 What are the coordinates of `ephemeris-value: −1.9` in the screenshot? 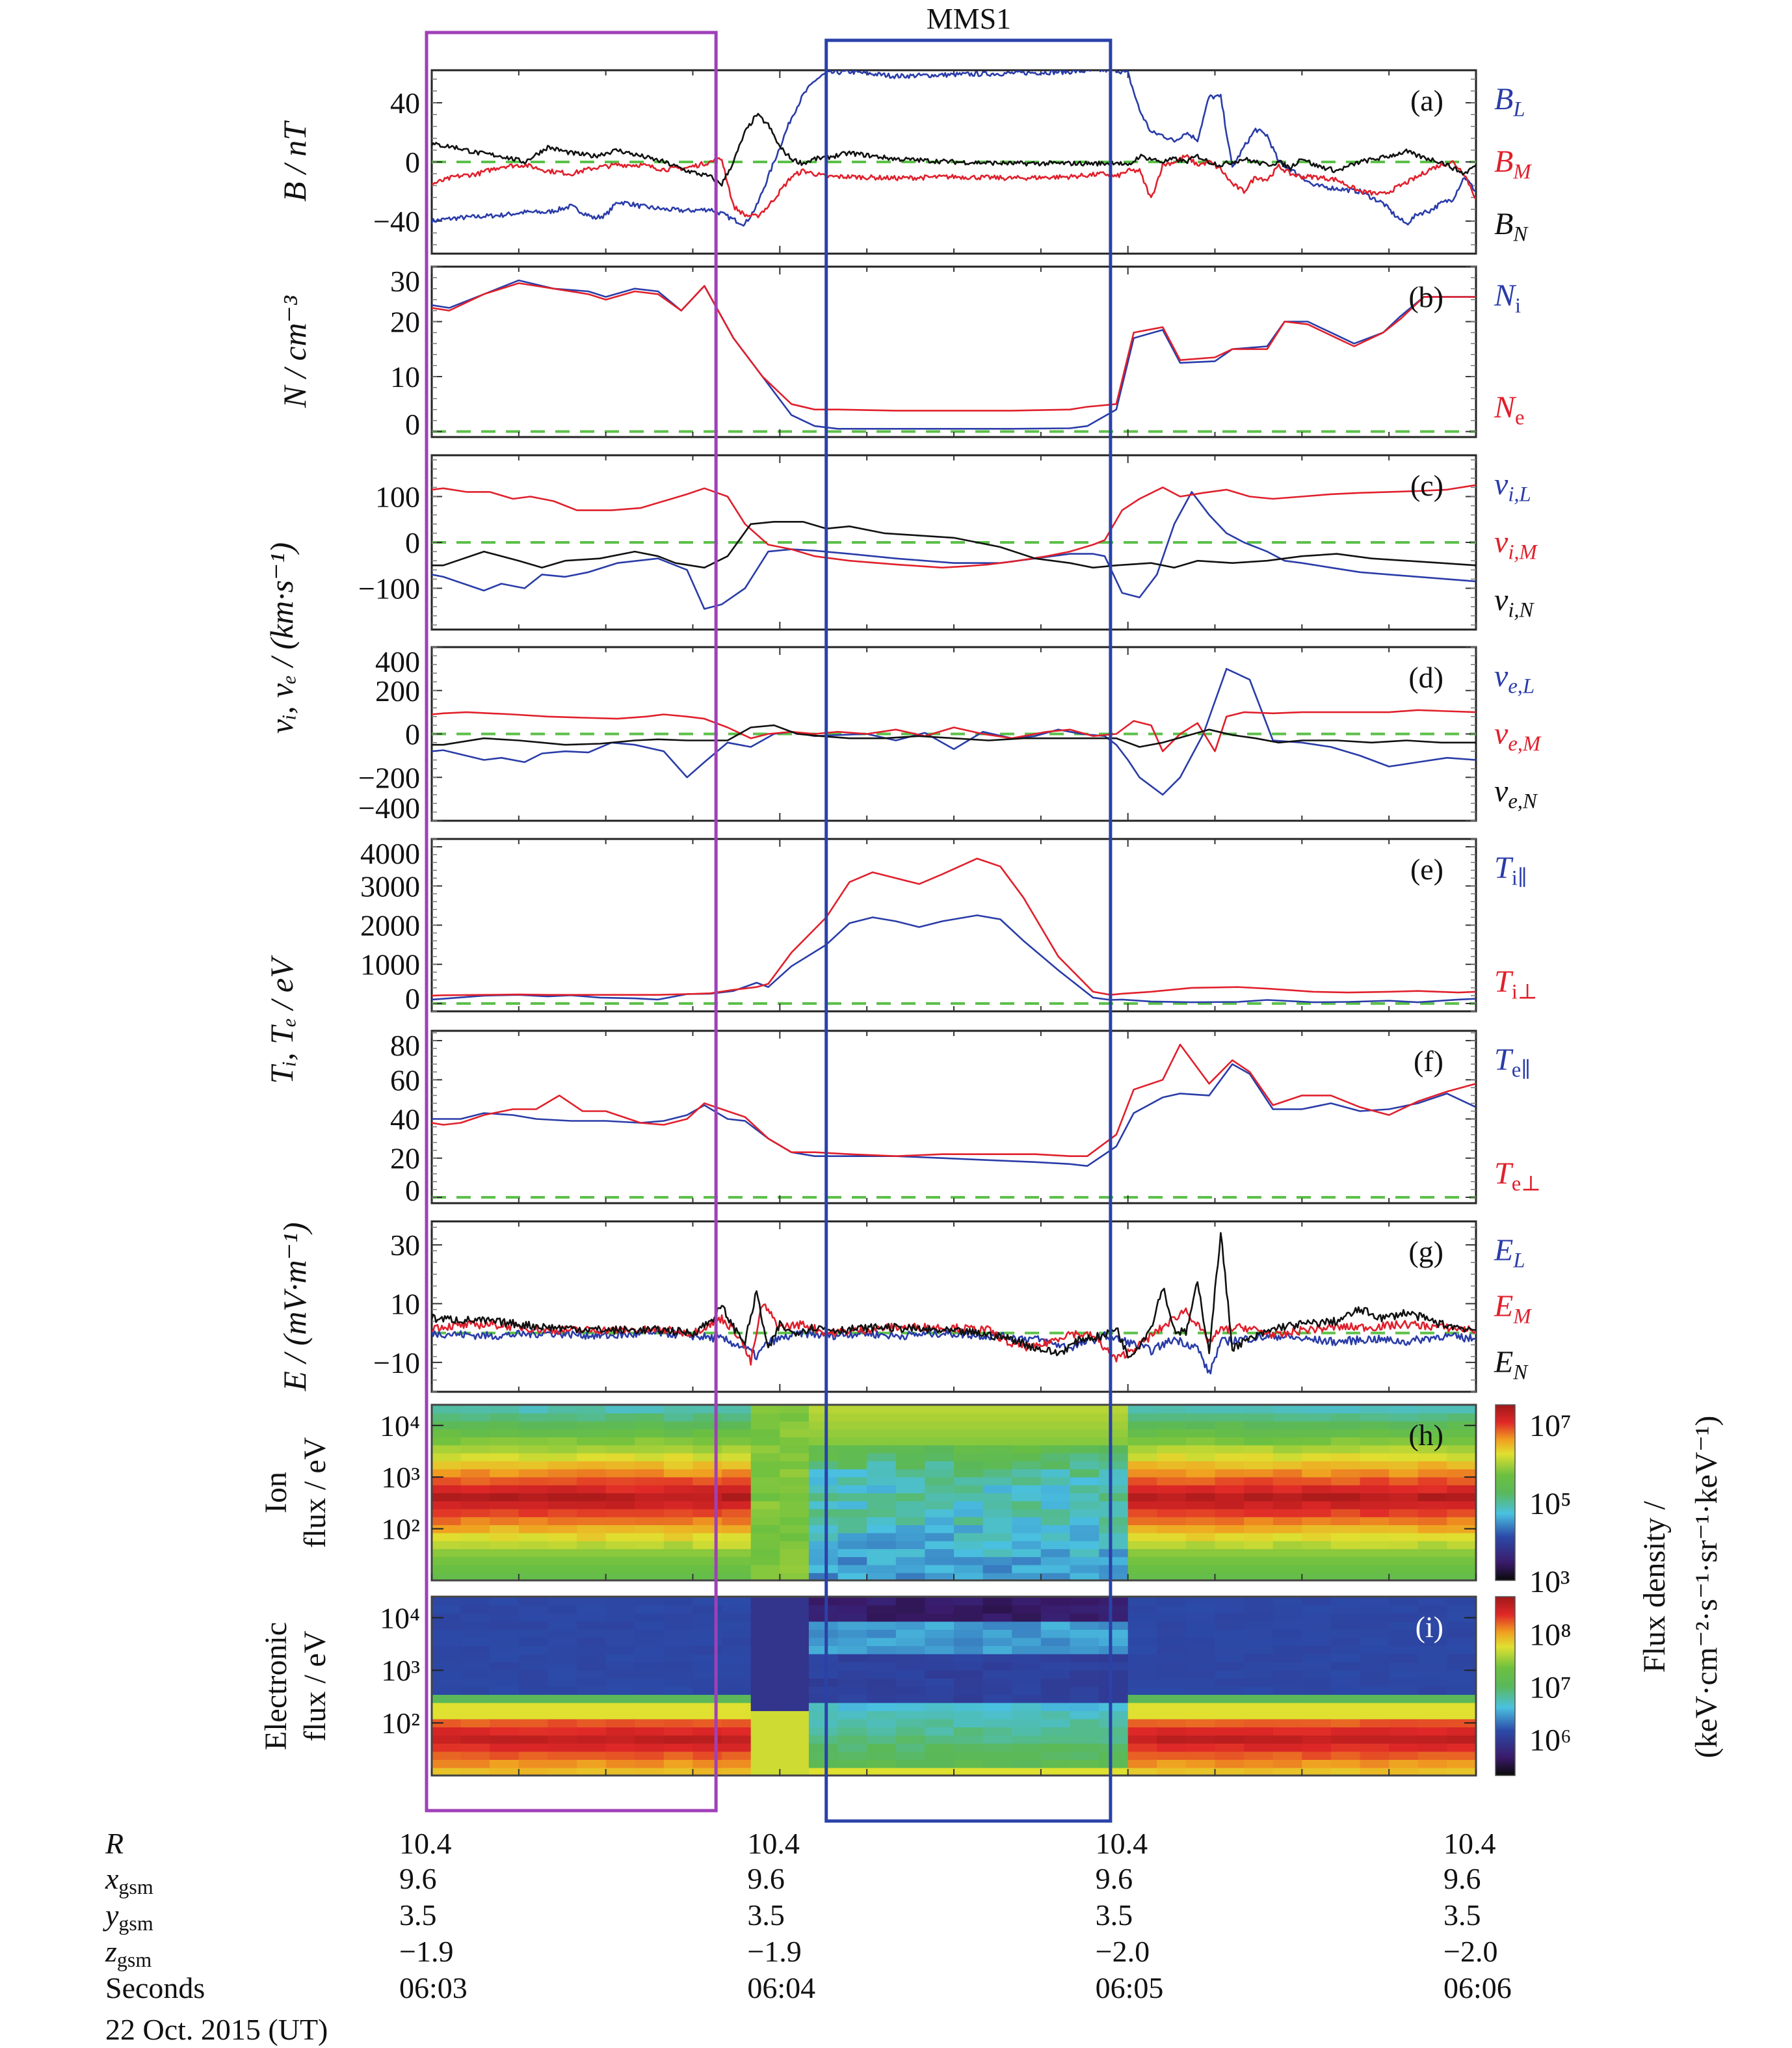 It's located at (775, 1951).